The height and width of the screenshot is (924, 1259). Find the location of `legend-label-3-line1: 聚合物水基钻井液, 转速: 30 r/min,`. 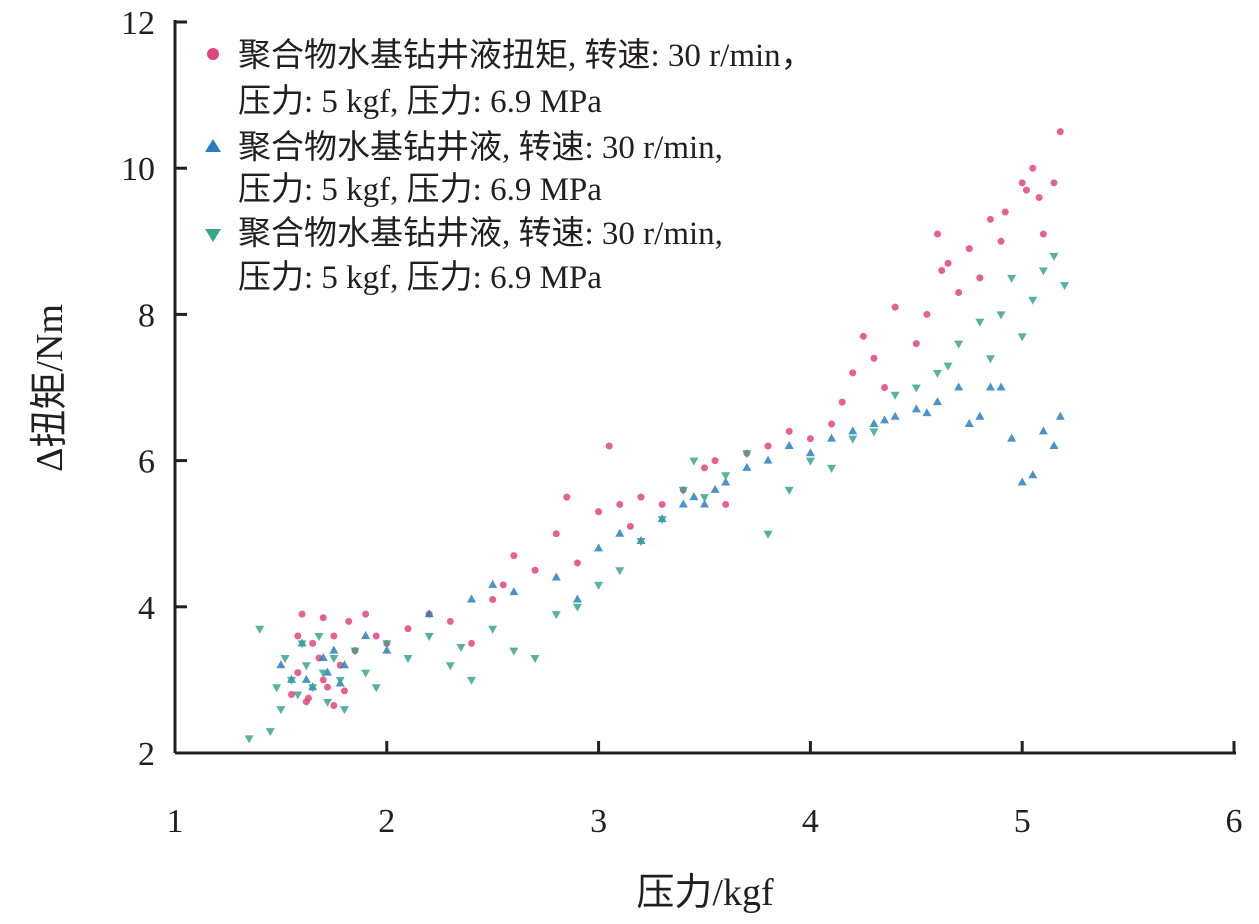

legend-label-3-line1: 聚合物水基钻井液, 转速: 30 r/min, is located at coordinates (480, 233).